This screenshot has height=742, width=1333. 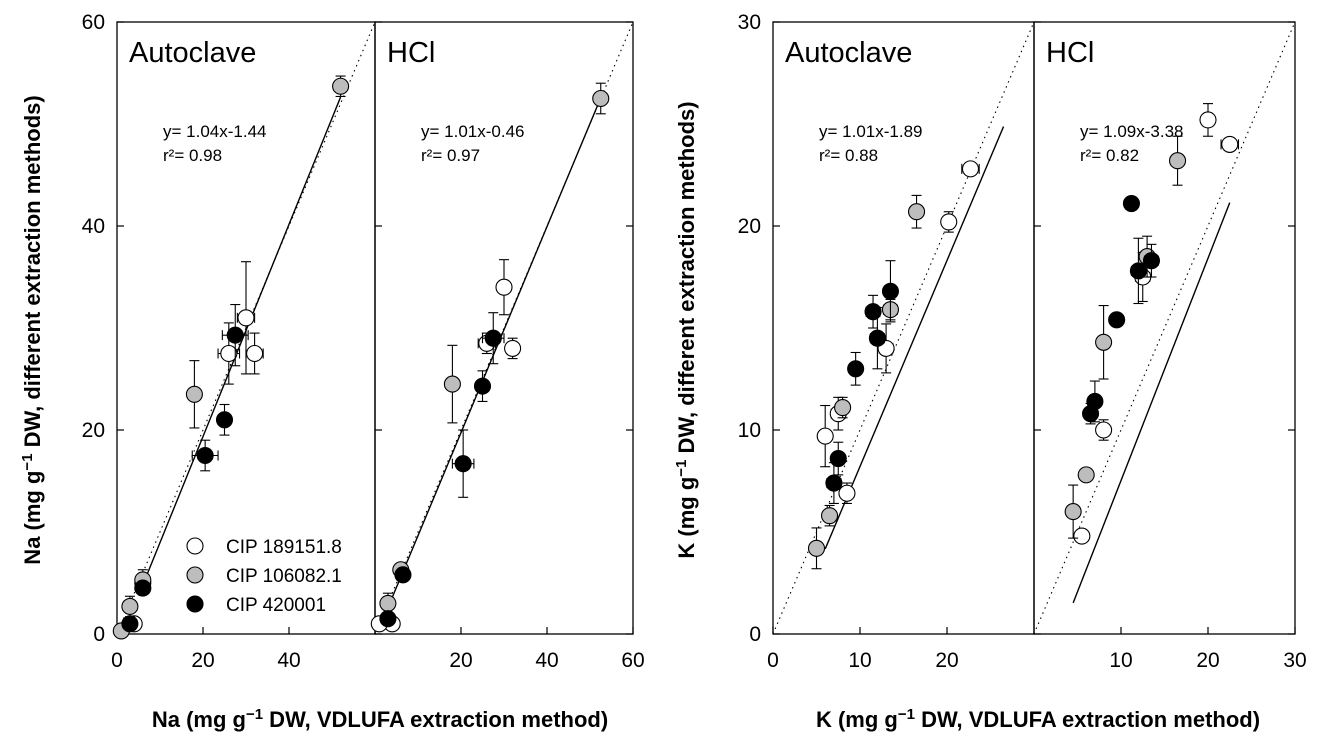 What do you see at coordinates (460, 660) in the screenshot?
I see `x-tick-label: 20` at bounding box center [460, 660].